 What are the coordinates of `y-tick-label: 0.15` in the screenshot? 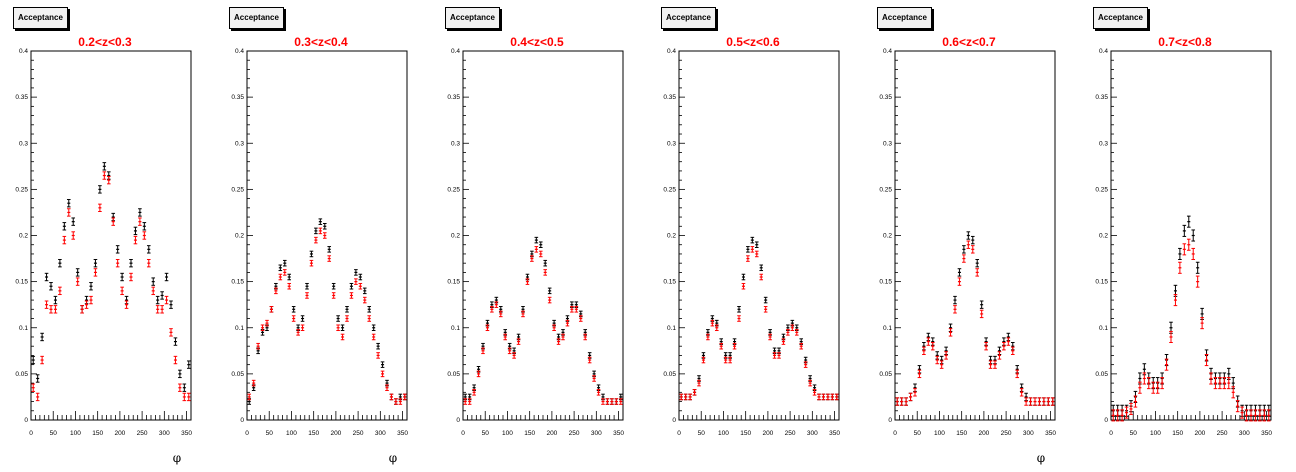 It's located at (669, 282).